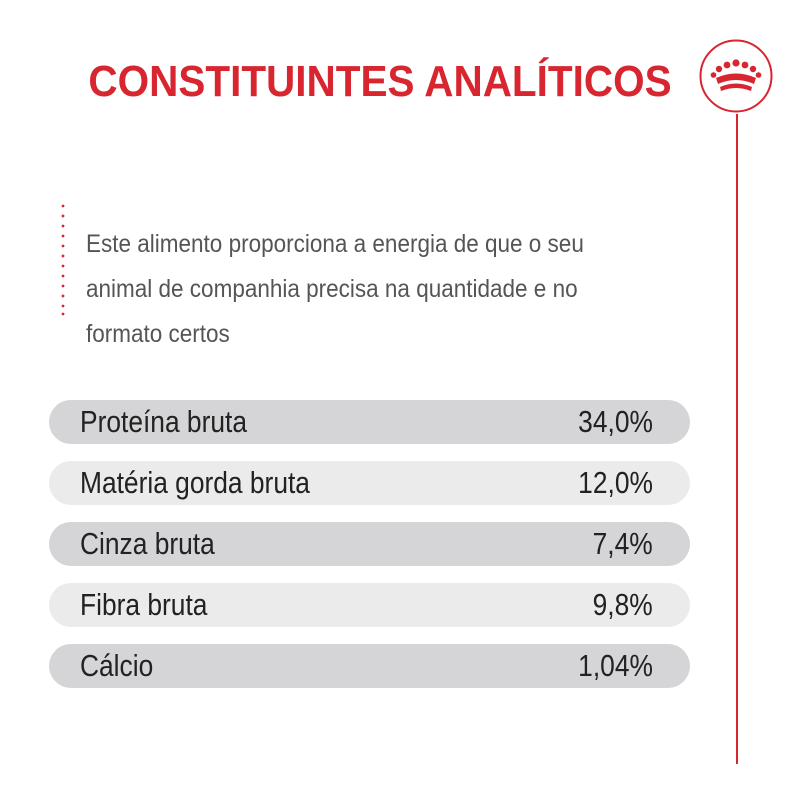  Describe the element at coordinates (380, 81) in the screenshot. I see `page-title: CONSTITUINTES ANALÍTICOS` at that location.